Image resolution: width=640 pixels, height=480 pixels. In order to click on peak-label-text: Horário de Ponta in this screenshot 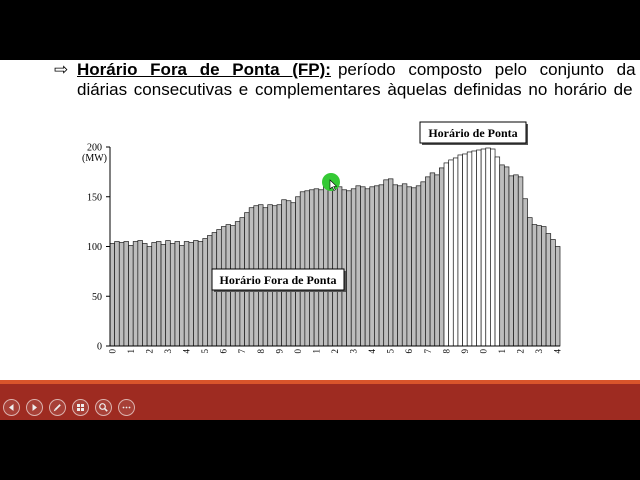, I will do `click(472, 133)`.